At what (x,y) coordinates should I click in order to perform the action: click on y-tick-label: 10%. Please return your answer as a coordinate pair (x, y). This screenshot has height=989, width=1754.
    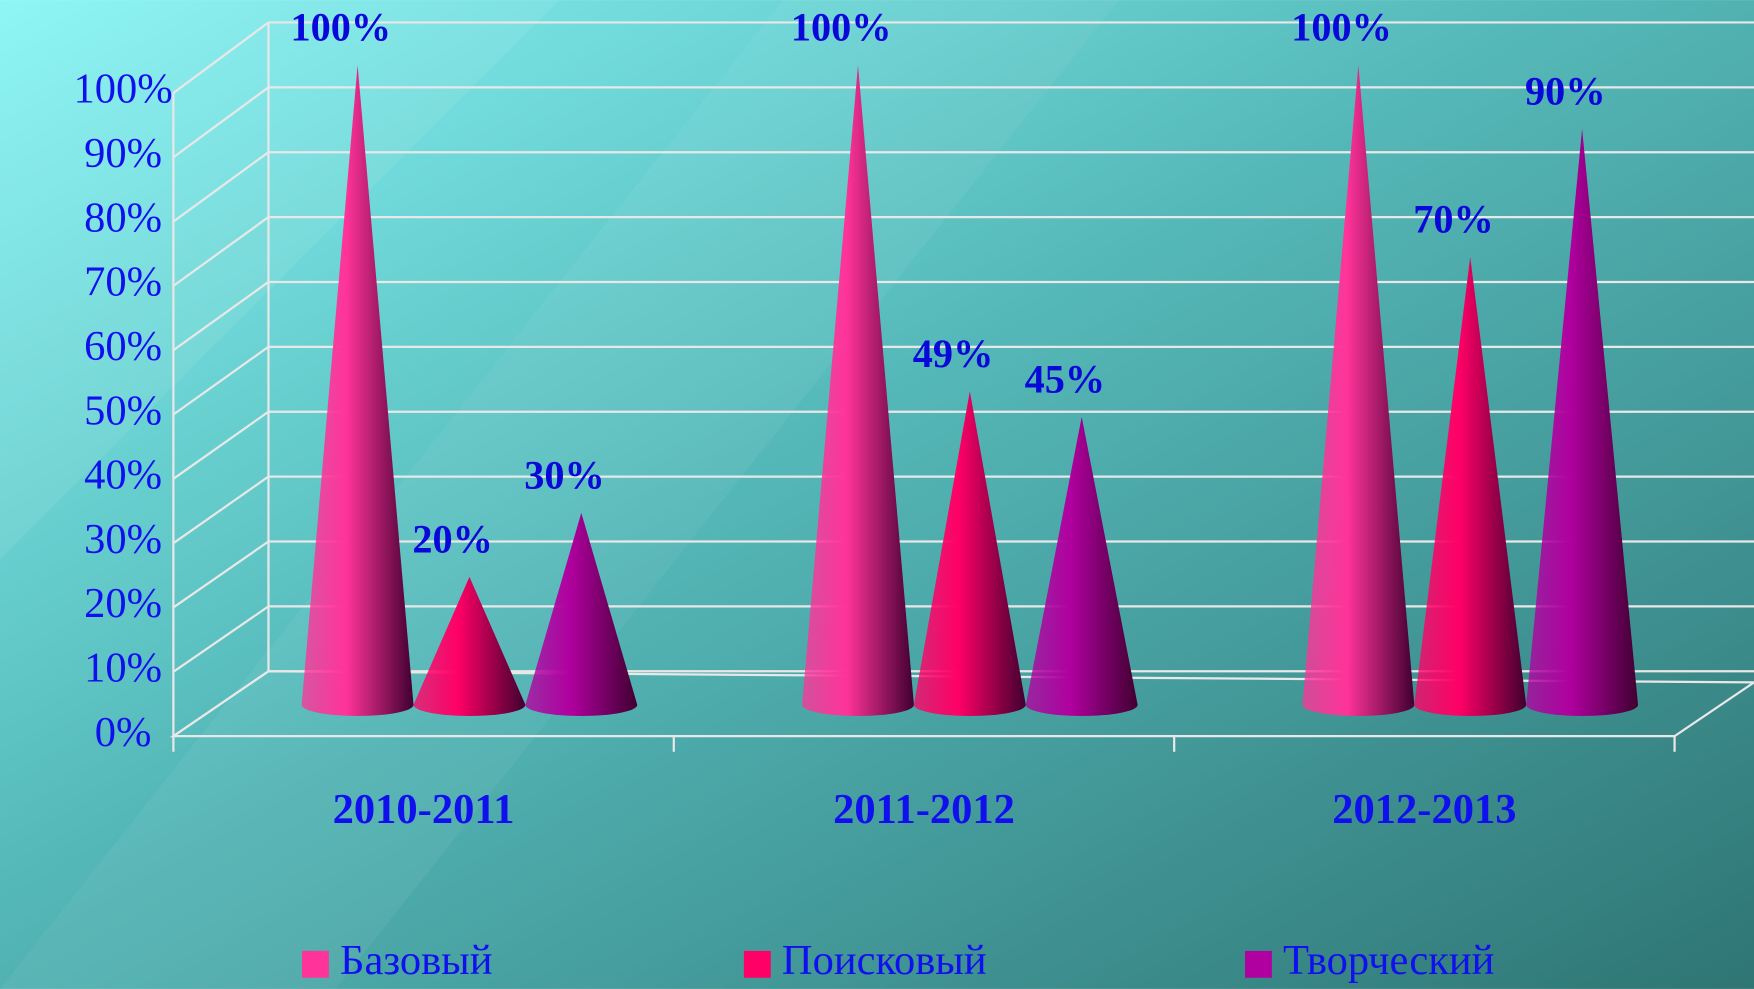
    Looking at the image, I should click on (123, 668).